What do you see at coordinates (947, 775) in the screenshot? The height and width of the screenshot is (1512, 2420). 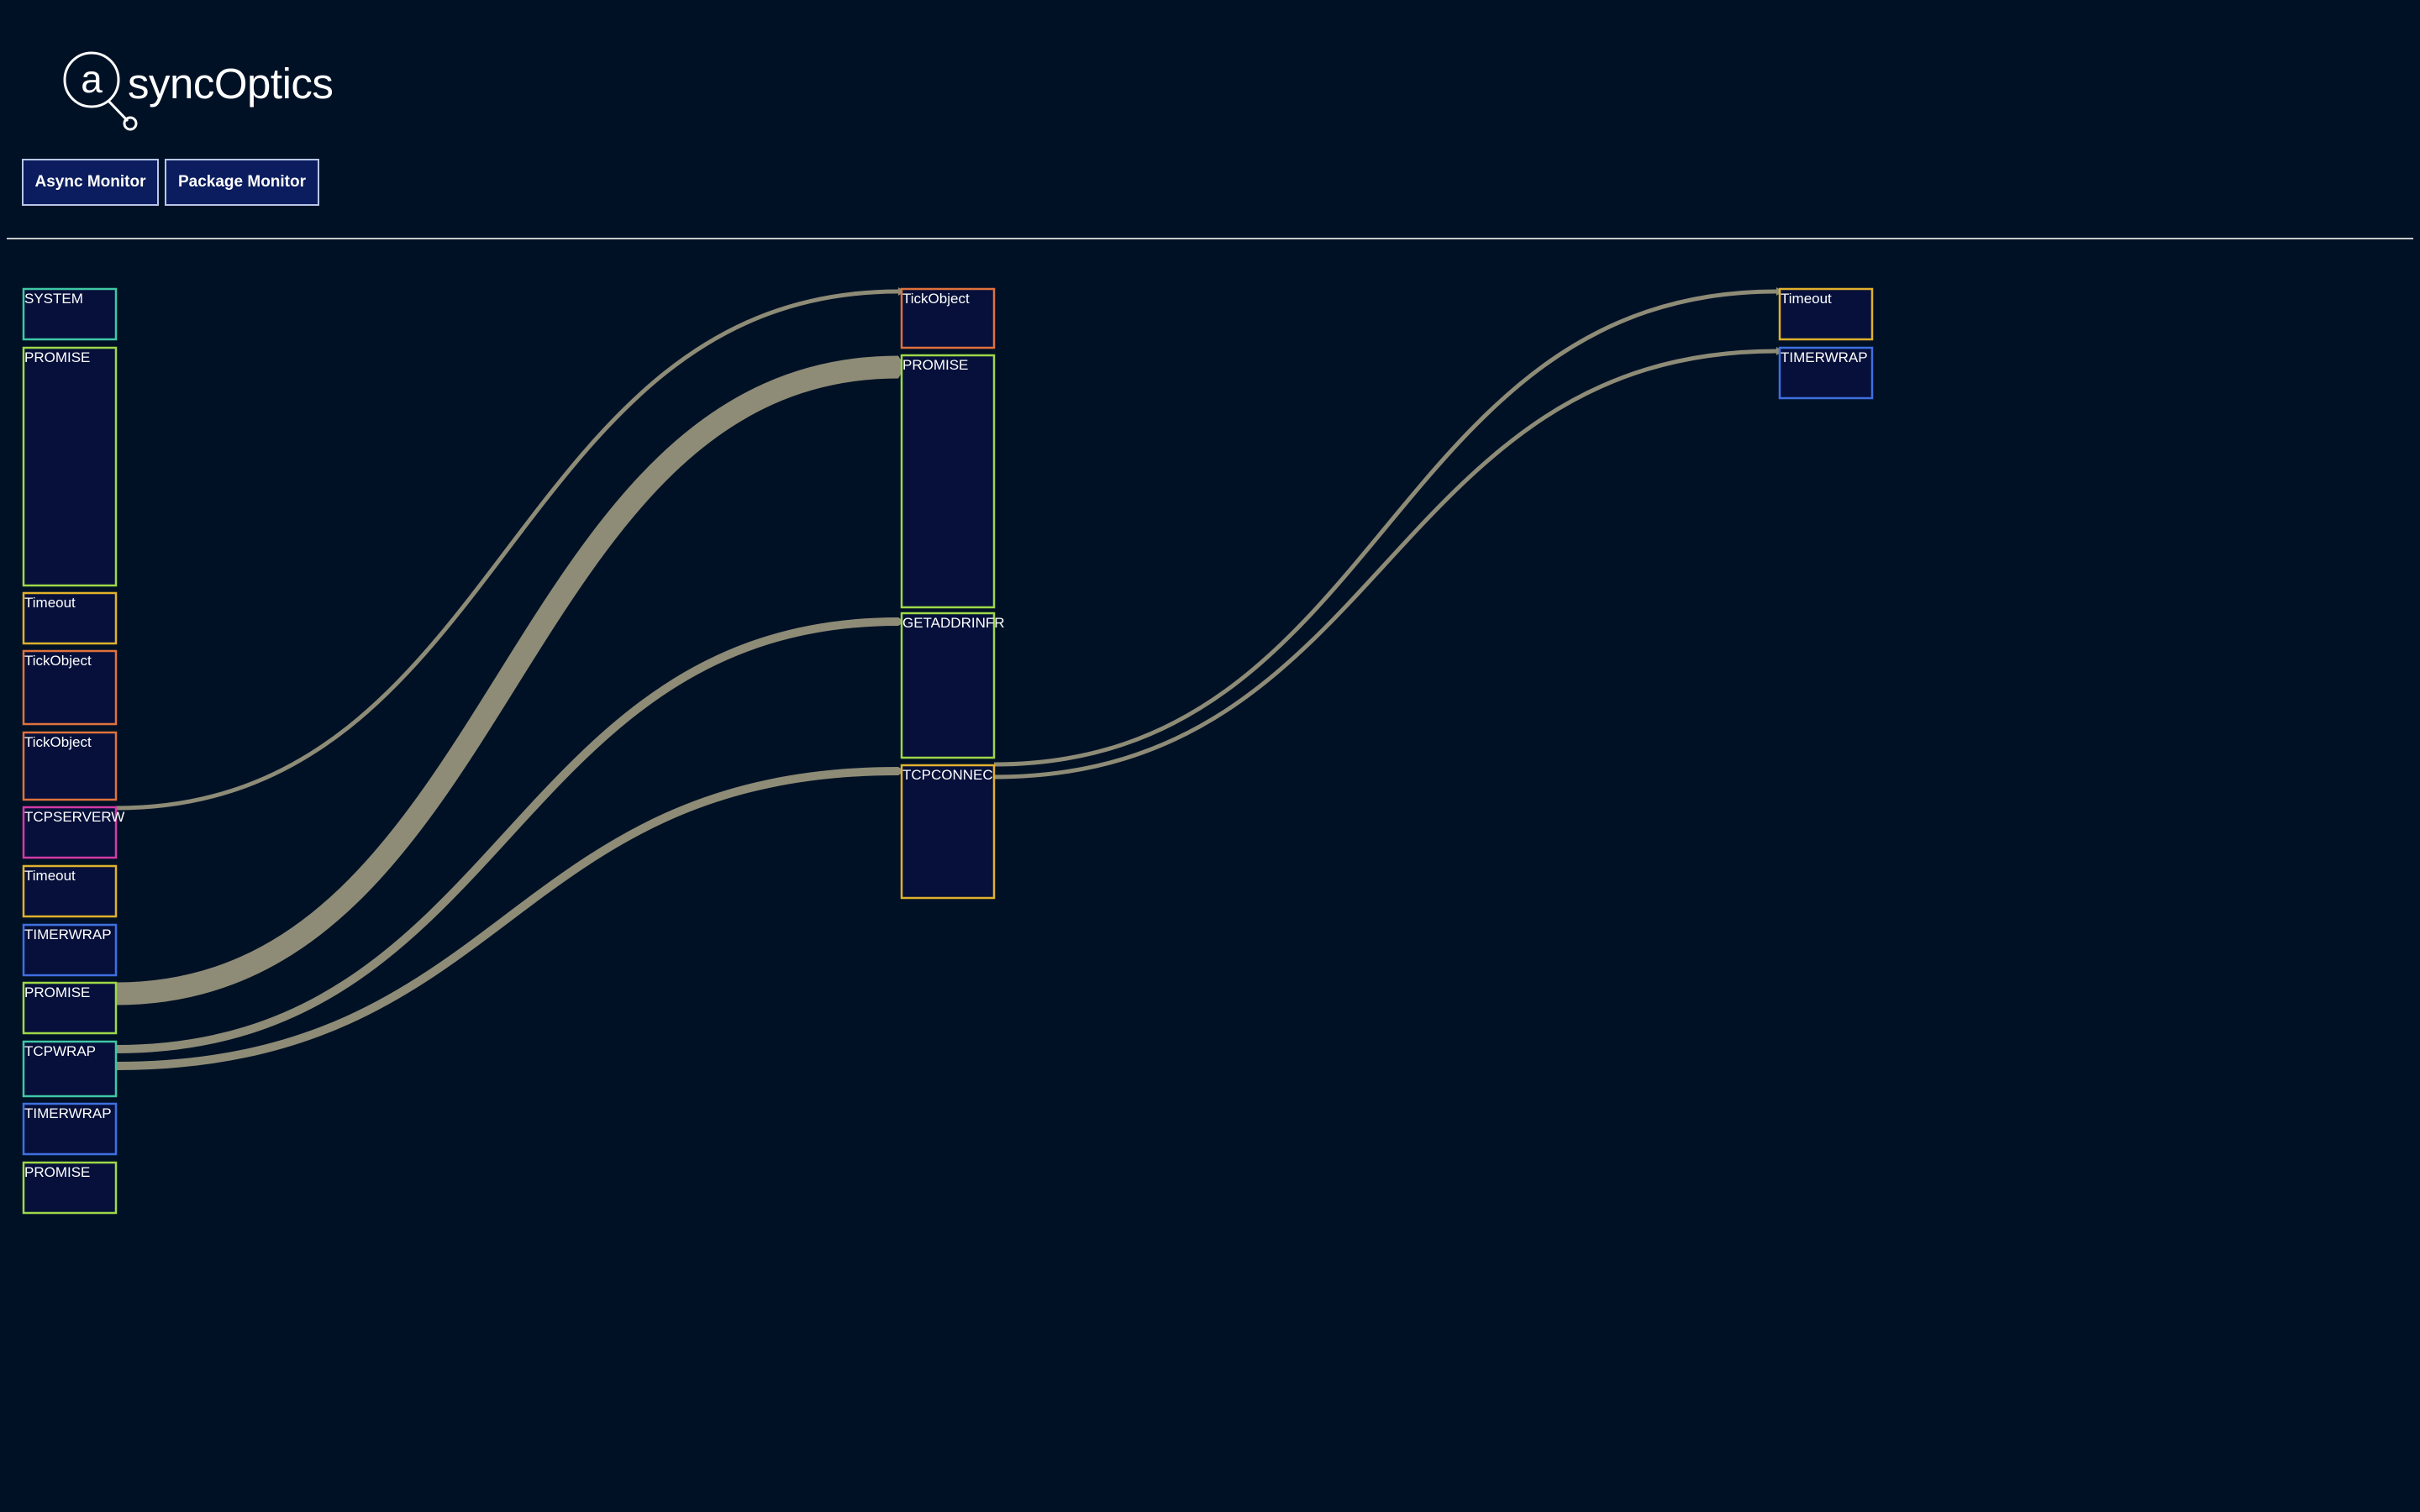 I see `node-label: TCPCONNEC` at bounding box center [947, 775].